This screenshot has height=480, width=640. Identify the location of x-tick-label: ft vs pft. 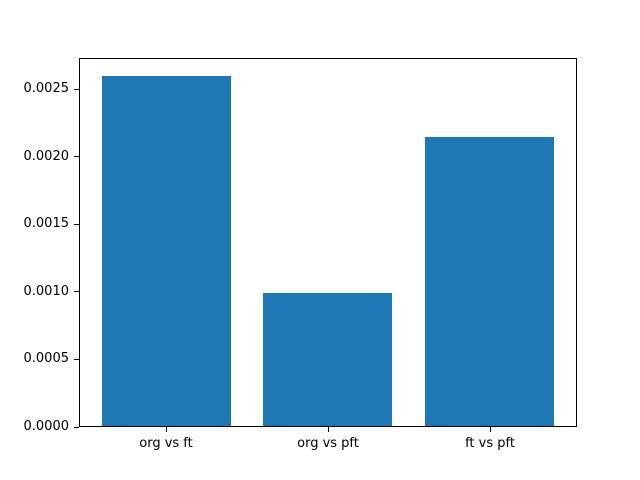
(490, 443).